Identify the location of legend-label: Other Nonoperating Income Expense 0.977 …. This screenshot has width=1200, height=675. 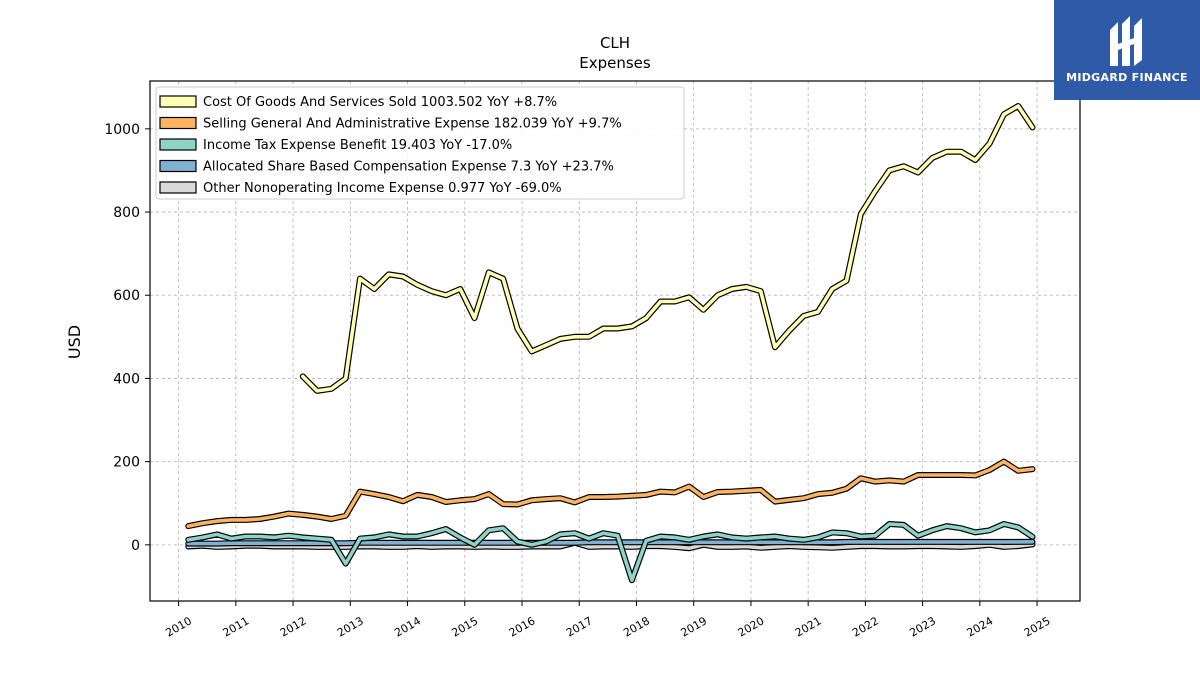
(382, 188).